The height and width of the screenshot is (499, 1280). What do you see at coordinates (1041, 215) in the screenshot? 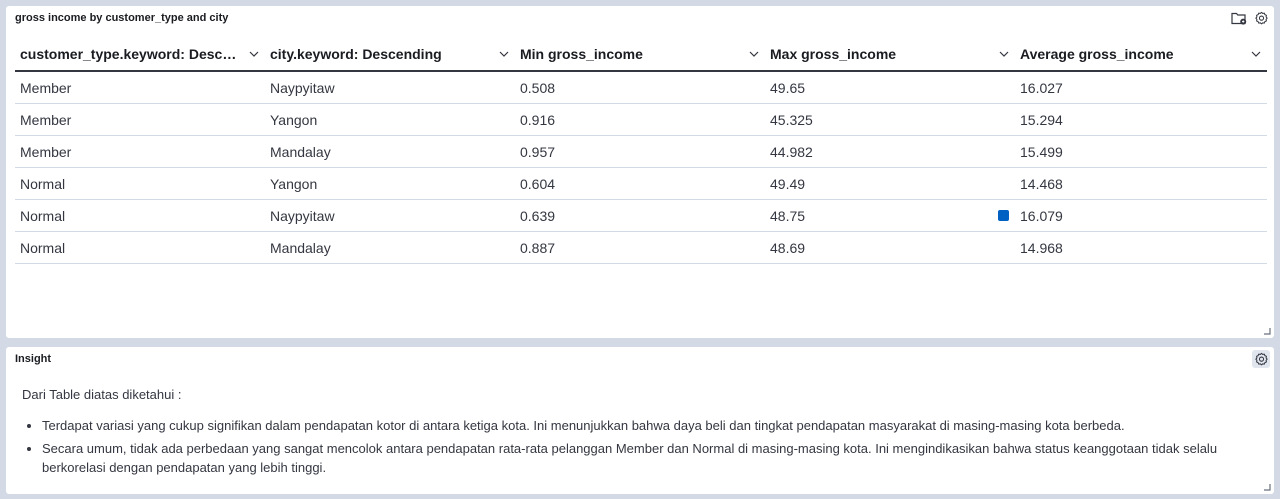
I see `table-cell-value: 16.079` at bounding box center [1041, 215].